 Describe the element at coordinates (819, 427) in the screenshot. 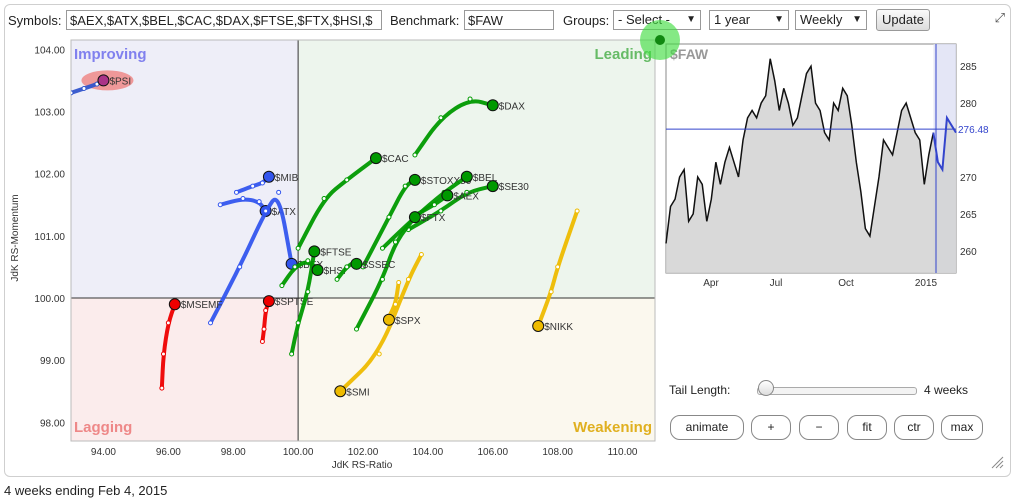

I see `zoom-out-button: −` at that location.